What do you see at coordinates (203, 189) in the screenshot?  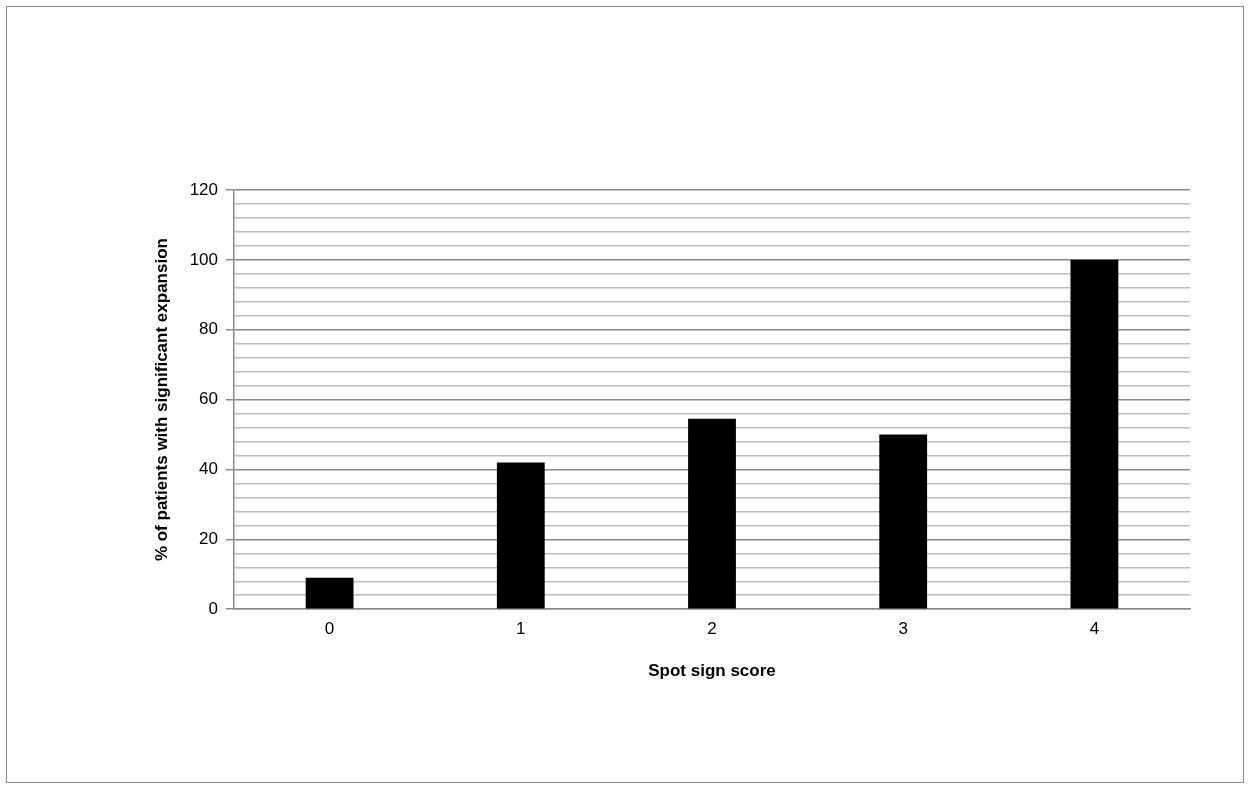 I see `y-tick-label: 120` at bounding box center [203, 189].